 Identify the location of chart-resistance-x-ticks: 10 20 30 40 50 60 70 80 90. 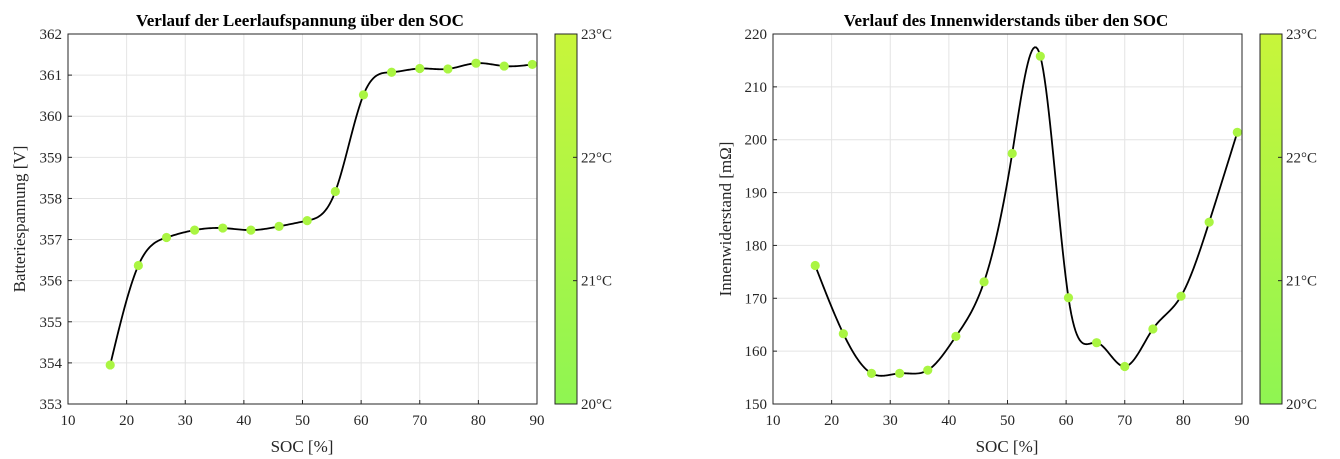
(1008, 414).